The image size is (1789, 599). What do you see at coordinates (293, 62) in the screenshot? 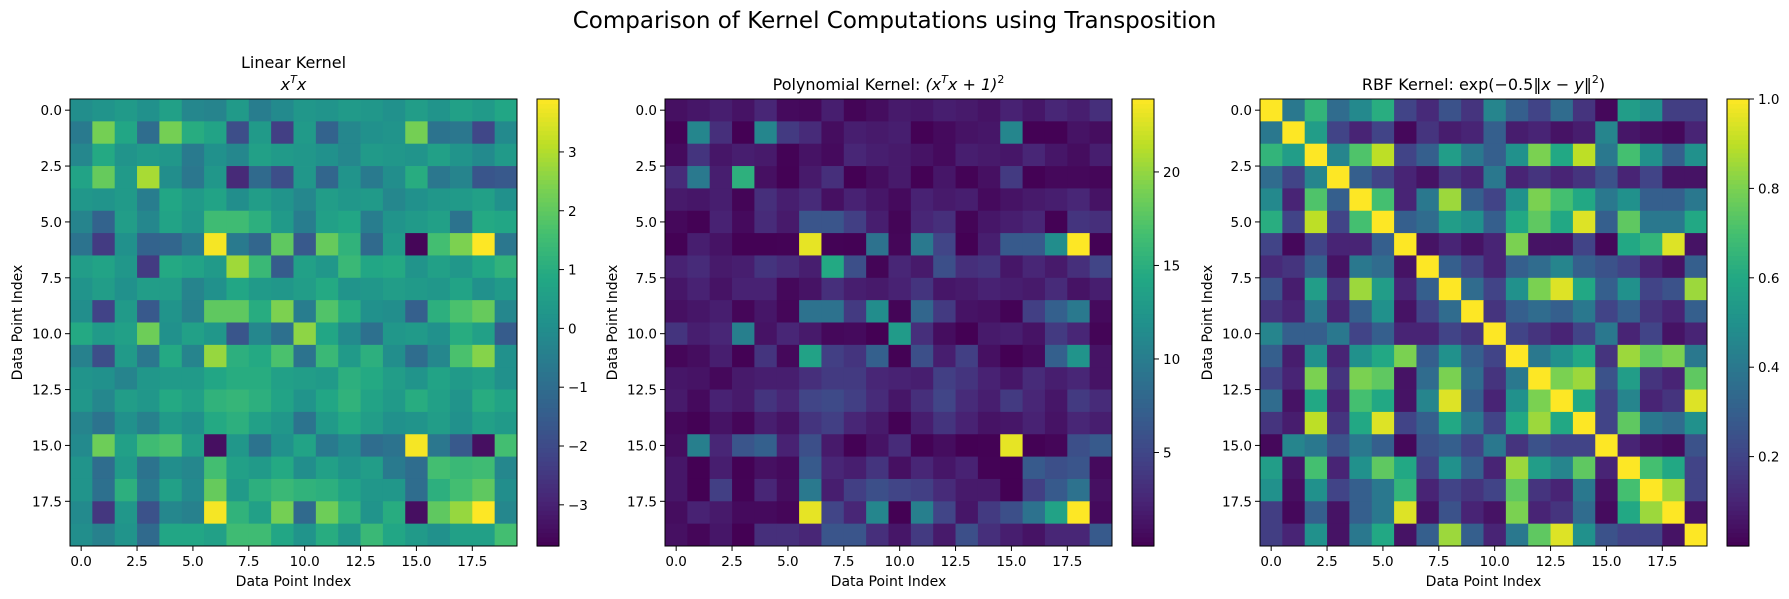
I see `panel-title: Linear Kernel` at bounding box center [293, 62].